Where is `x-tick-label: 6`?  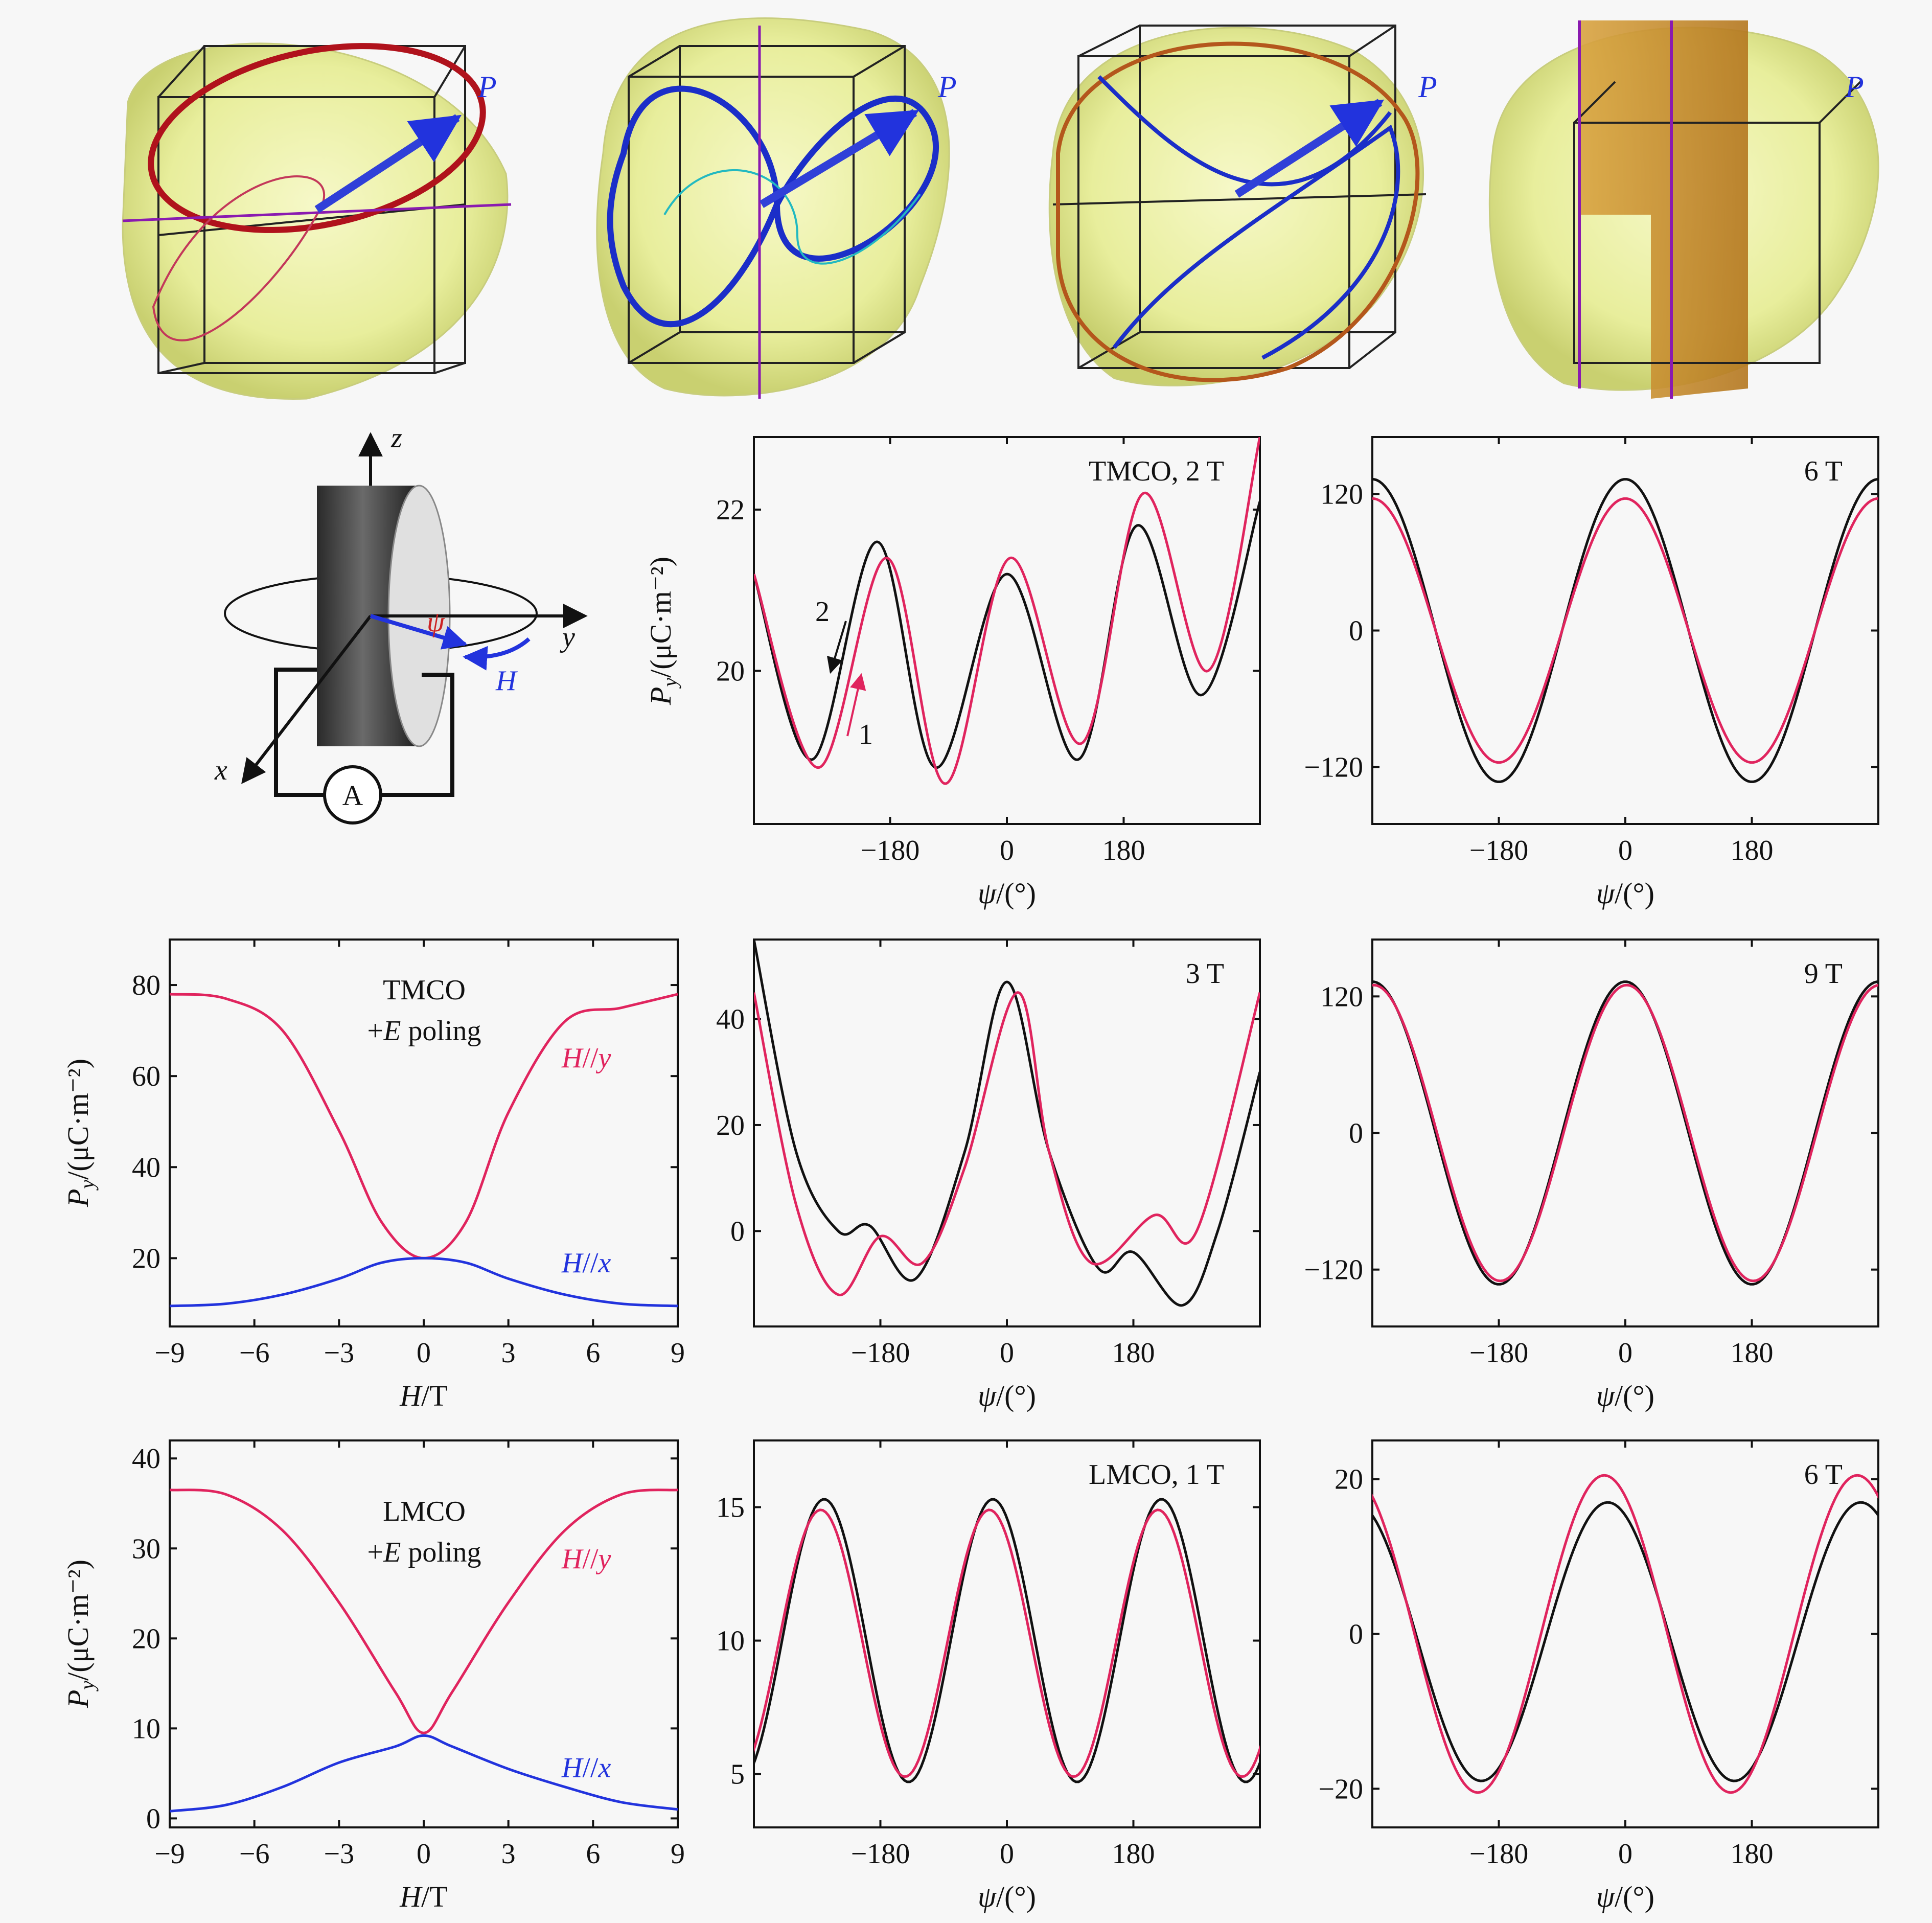
x-tick-label: 6 is located at coordinates (593, 1854).